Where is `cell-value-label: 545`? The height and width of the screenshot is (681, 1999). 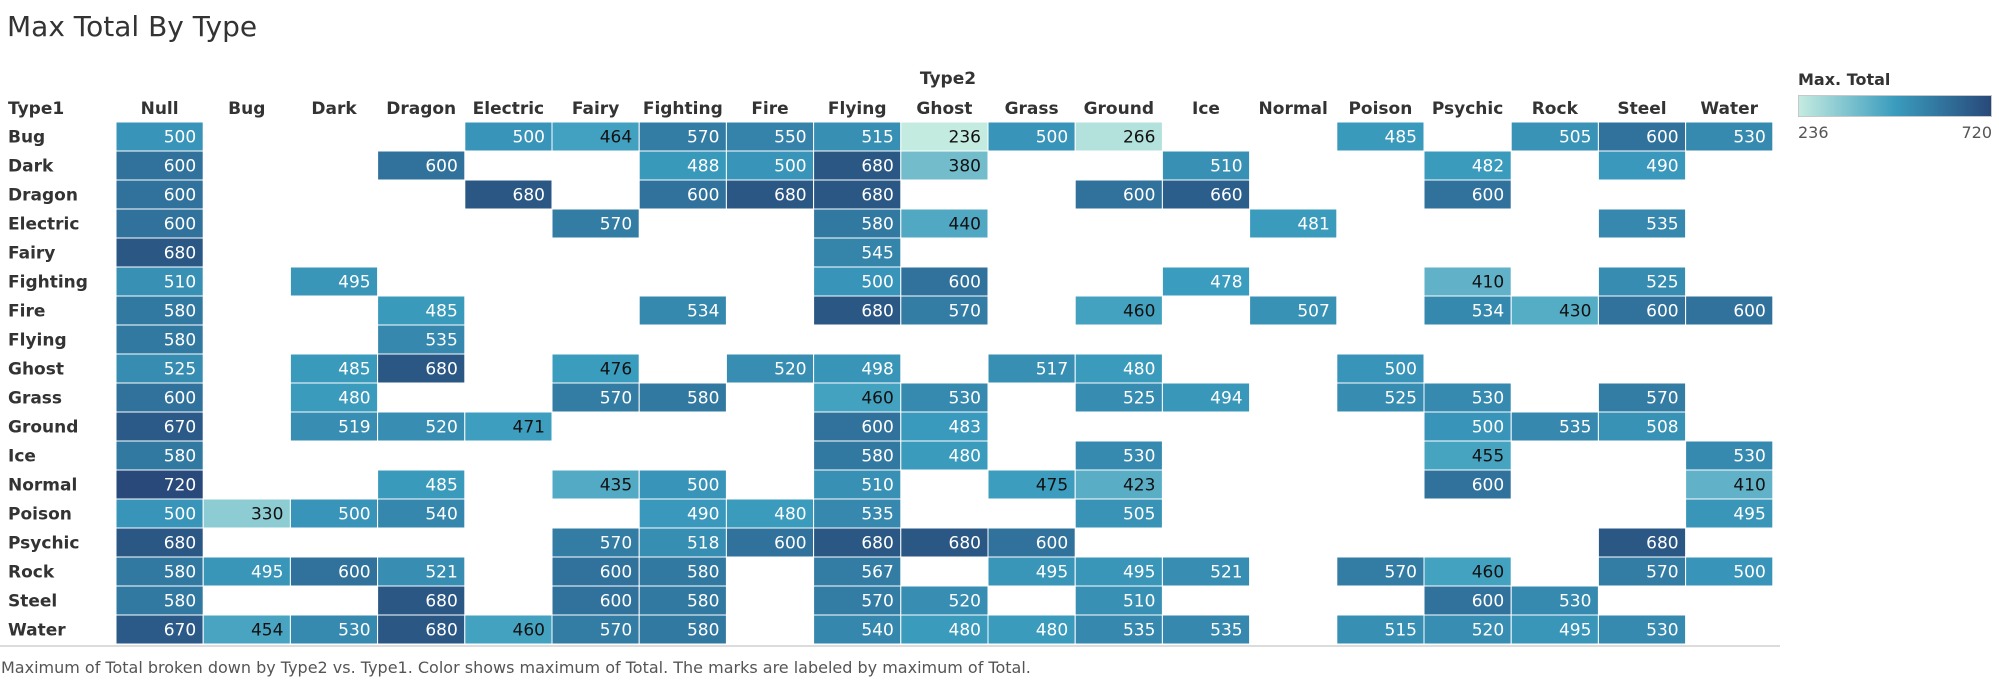 cell-value-label: 545 is located at coordinates (877, 254).